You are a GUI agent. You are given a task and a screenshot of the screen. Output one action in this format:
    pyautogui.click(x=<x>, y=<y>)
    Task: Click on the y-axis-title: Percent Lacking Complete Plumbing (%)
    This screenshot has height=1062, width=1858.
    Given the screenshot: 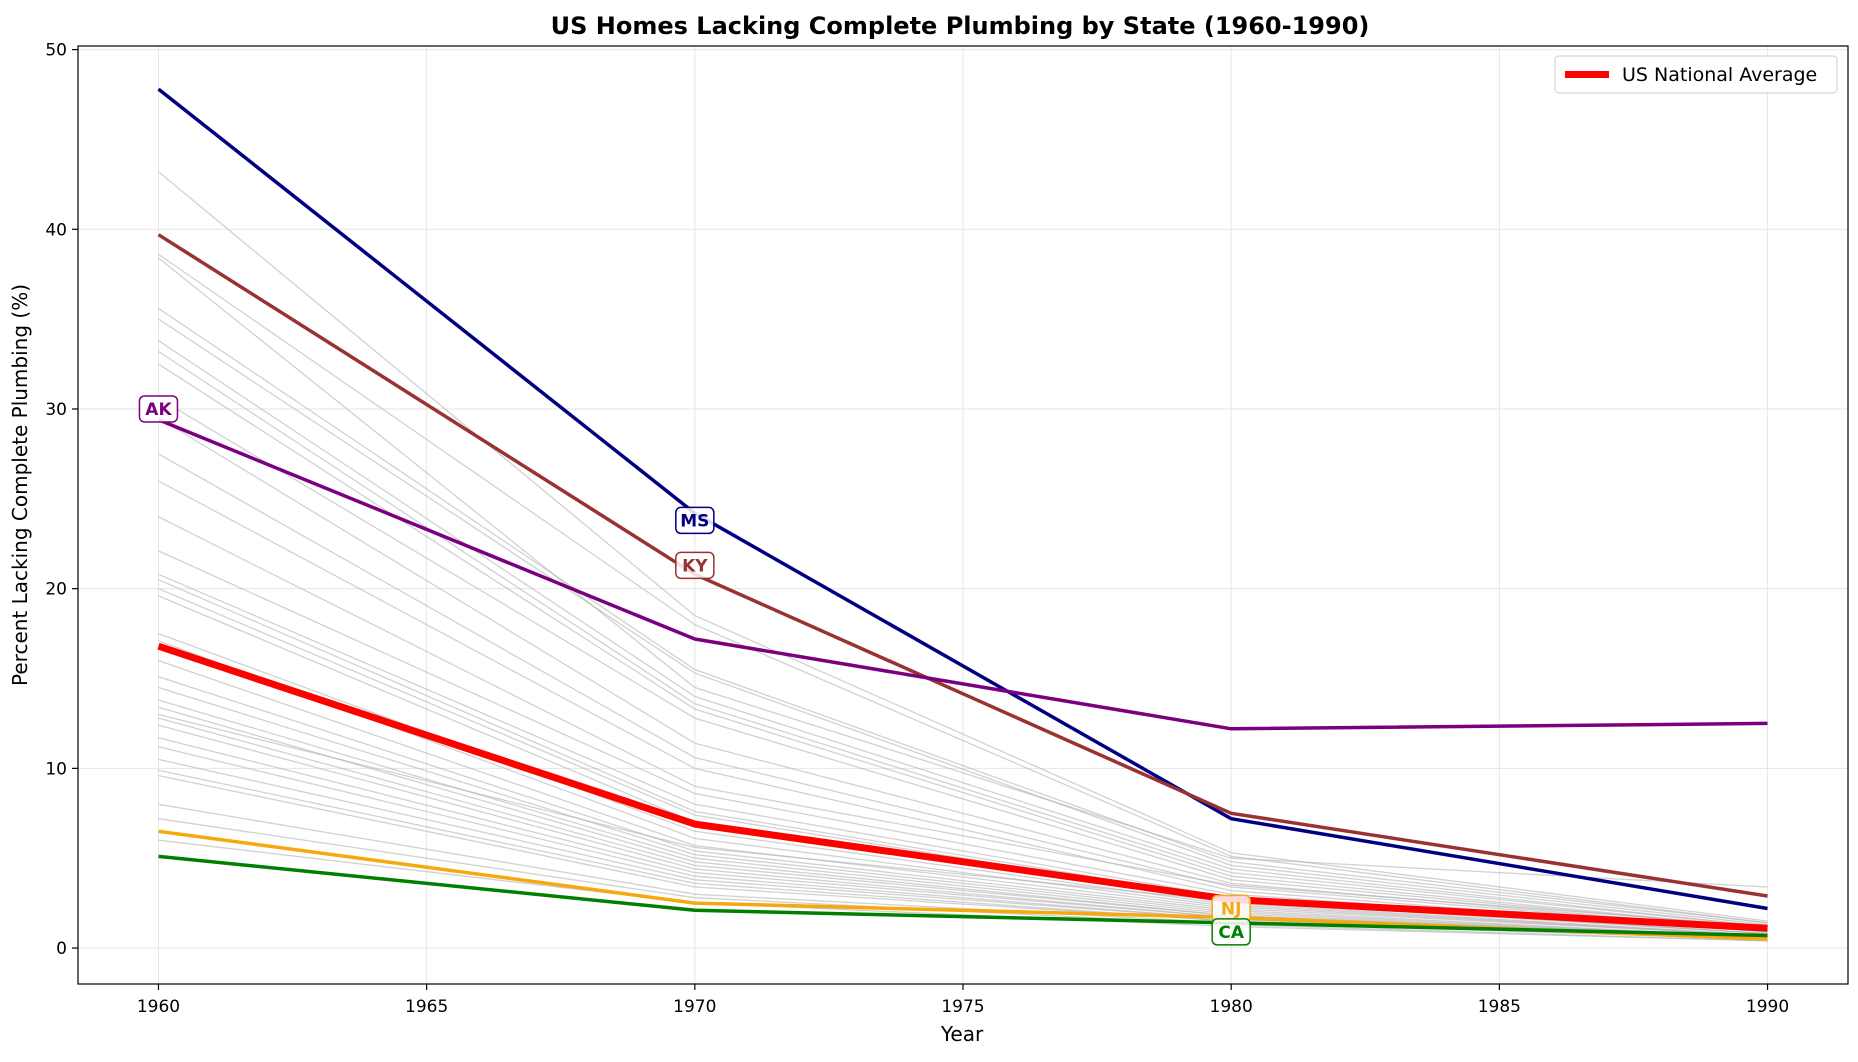 What is the action you would take?
    pyautogui.click(x=20, y=485)
    